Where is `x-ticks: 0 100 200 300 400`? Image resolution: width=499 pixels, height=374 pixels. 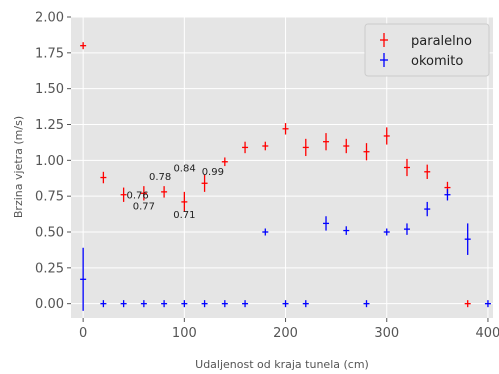 x-ticks: 0 100 200 300 400 is located at coordinates (289, 329).